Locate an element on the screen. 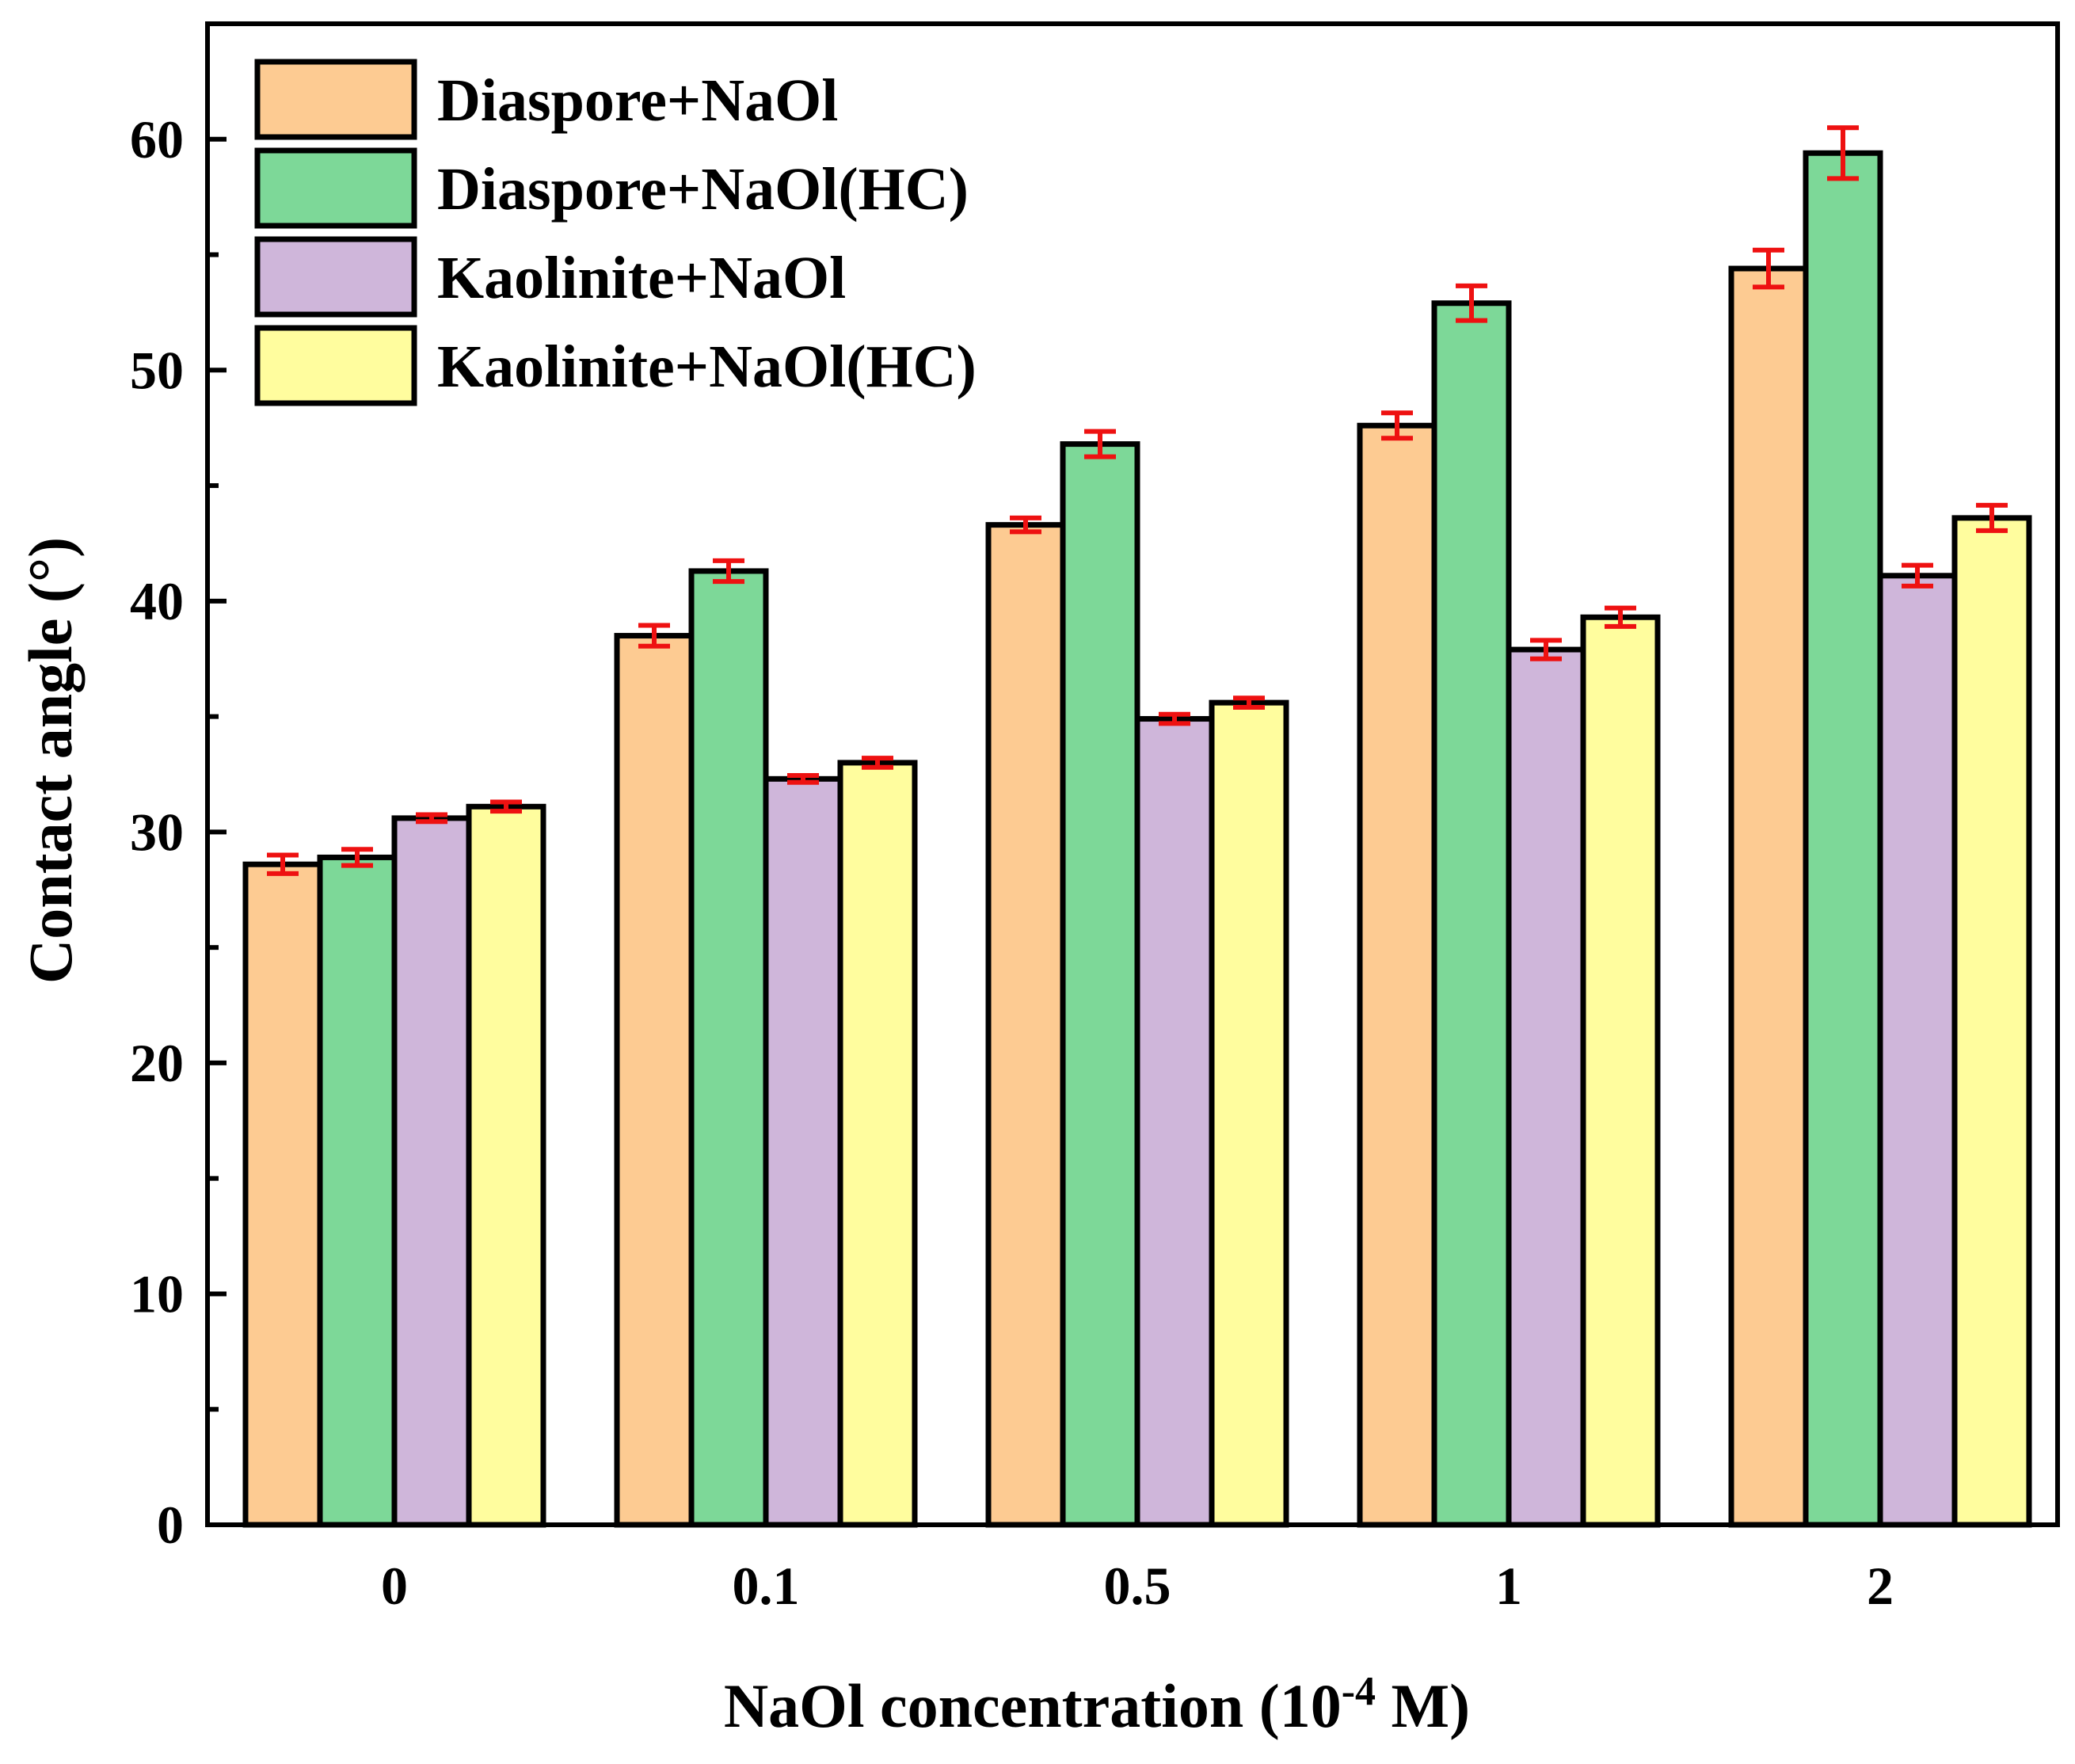  bar-diaspore-naol-hc--0 is located at coordinates (357, 1191).